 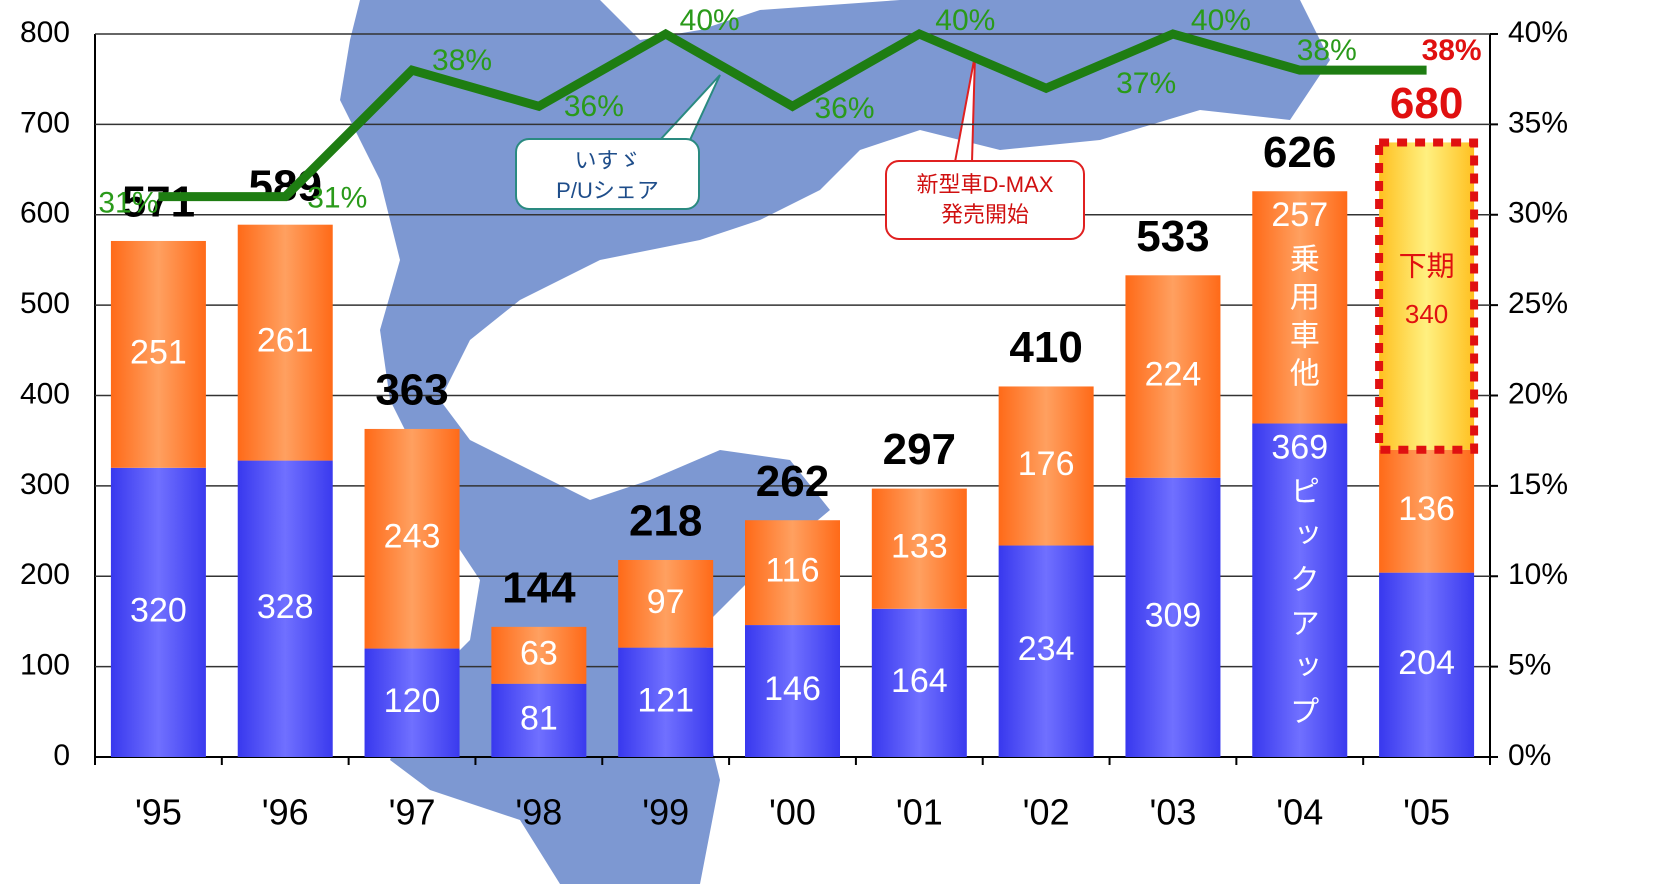 I want to click on segment-label: 81, so click(x=539, y=718).